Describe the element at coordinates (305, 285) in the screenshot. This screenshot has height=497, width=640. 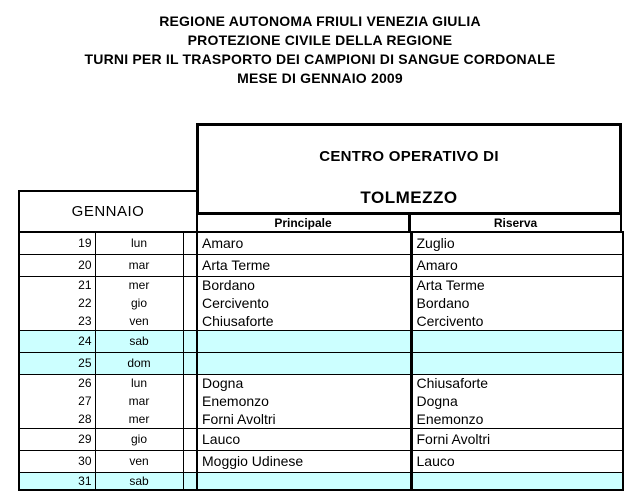
I see `principale-cell: Bordano` at that location.